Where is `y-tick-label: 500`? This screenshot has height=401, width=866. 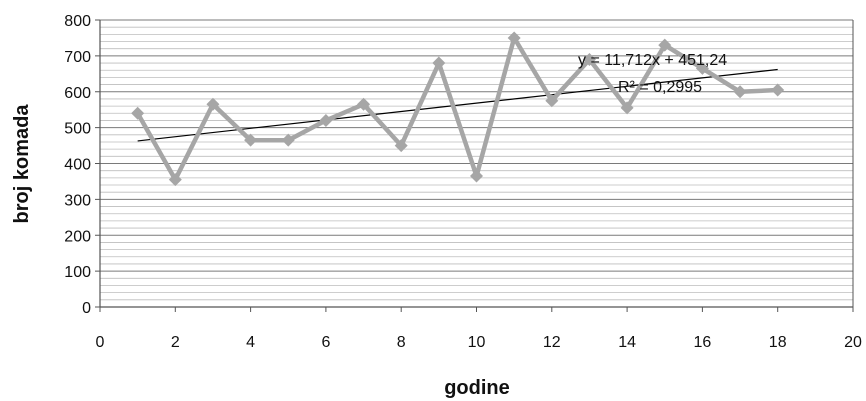 y-tick-label: 500 is located at coordinates (77, 129).